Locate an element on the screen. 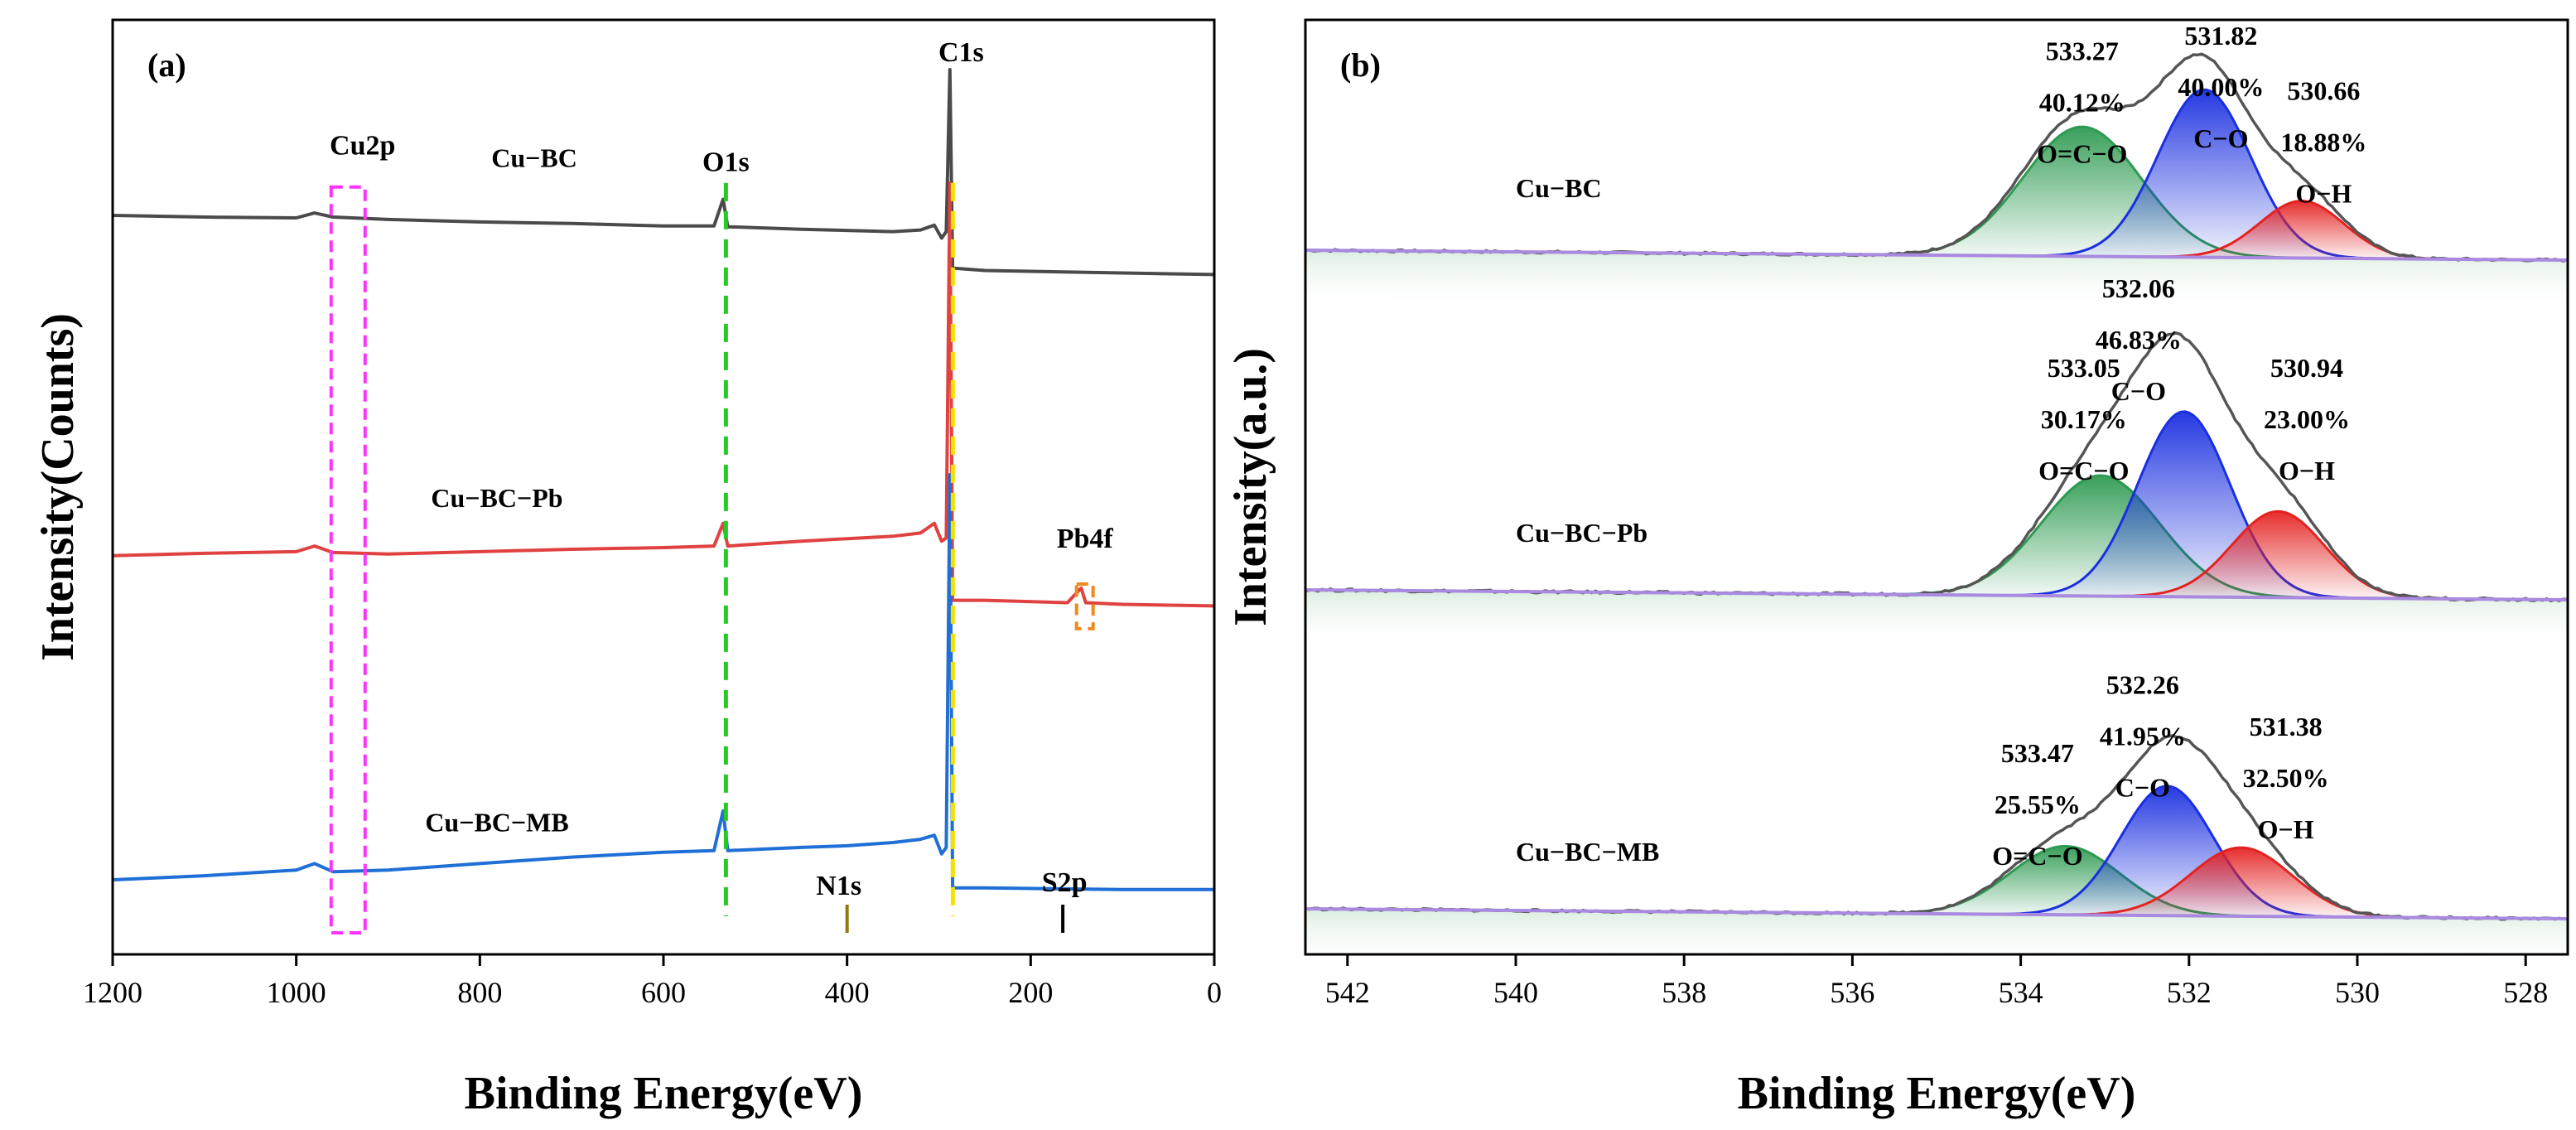  annotation-line: 532.06 is located at coordinates (2138, 288).